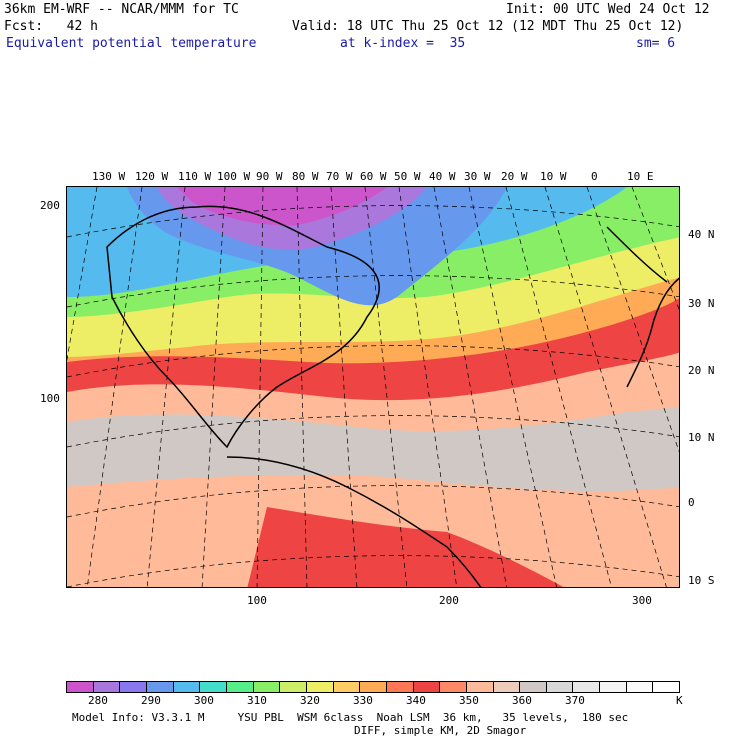  What do you see at coordinates (339, 176) in the screenshot?
I see `lon-label: 70 W` at bounding box center [339, 176].